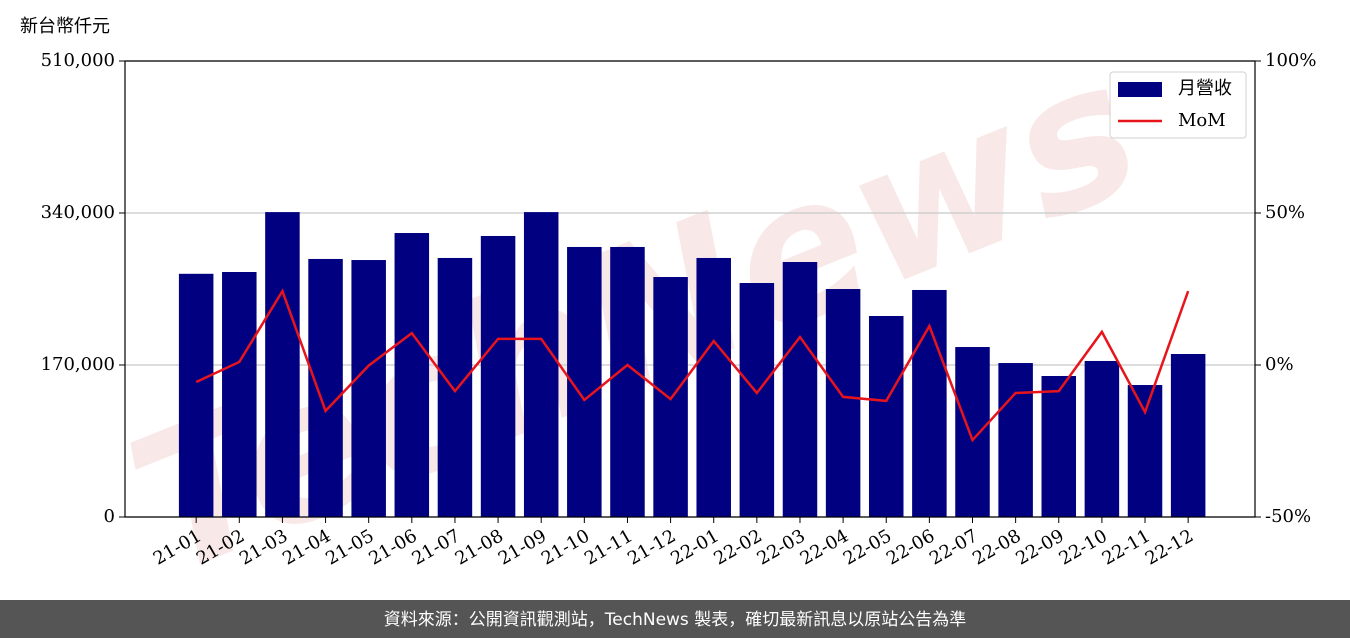 Image resolution: width=1350 pixels, height=638 pixels. What do you see at coordinates (1288, 516) in the screenshot?
I see `y2-tick-label: -50%` at bounding box center [1288, 516].